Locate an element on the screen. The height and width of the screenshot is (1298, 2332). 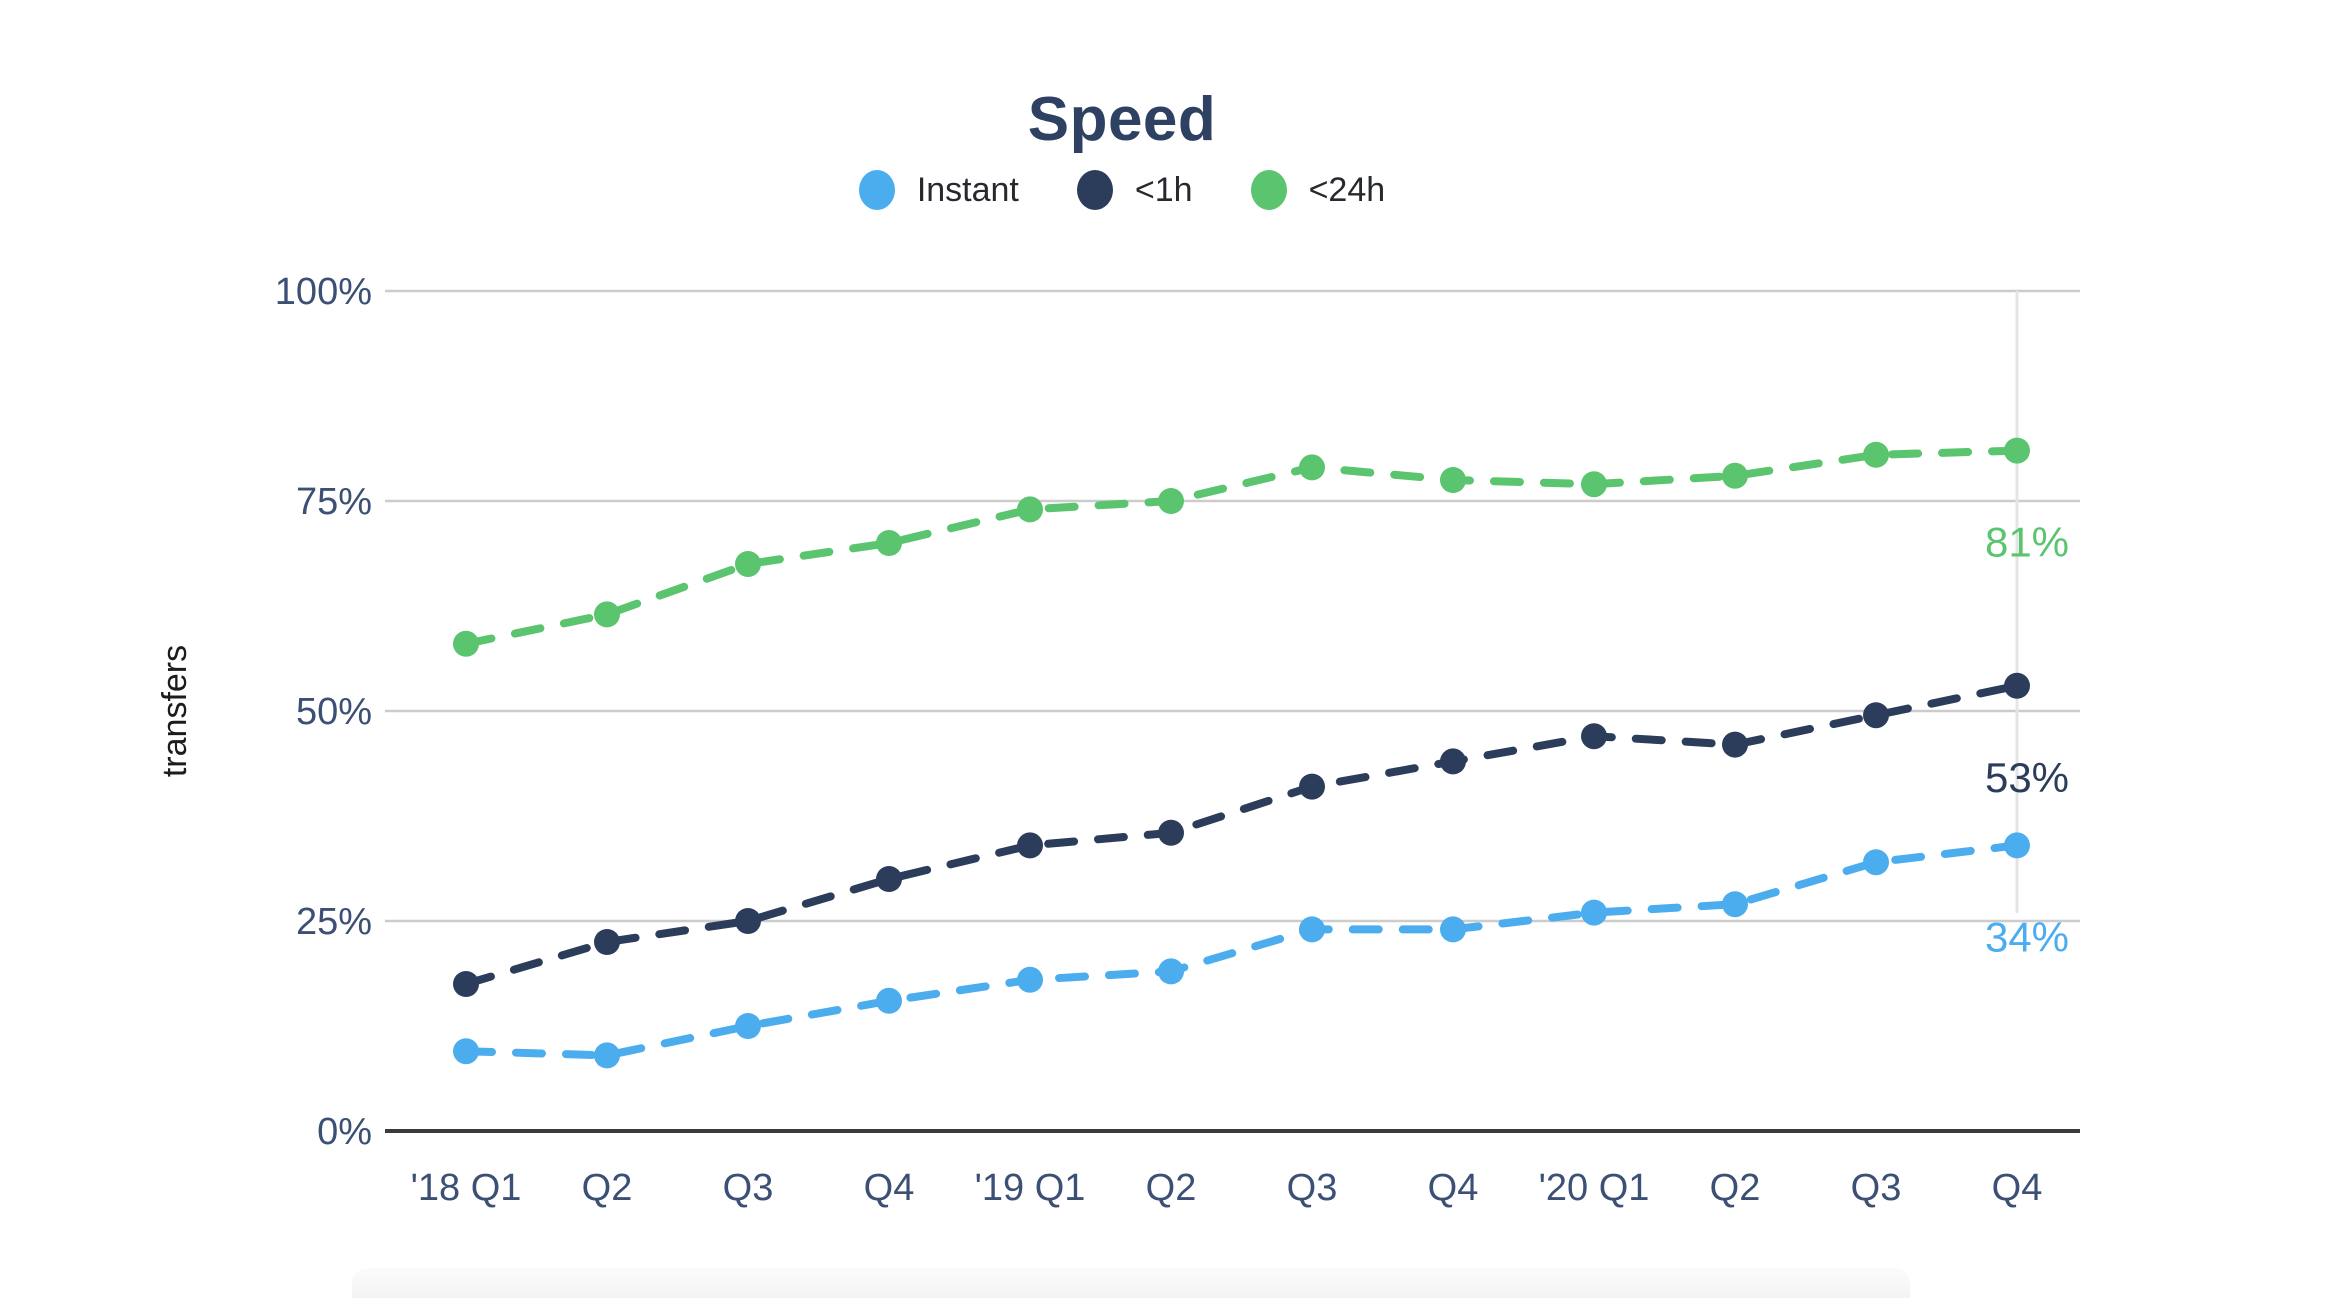
y-tick-label-75: 75% is located at coordinates (334, 502).